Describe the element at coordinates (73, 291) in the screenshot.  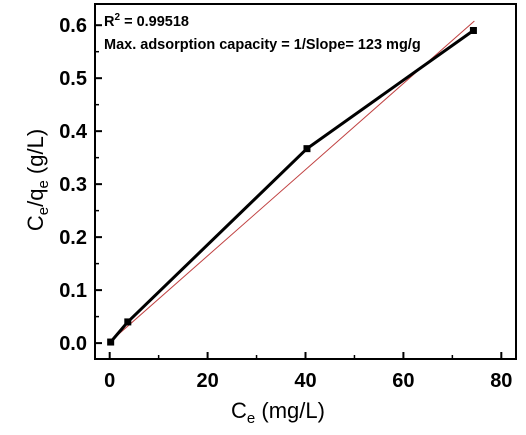
I see `y-tick-label: 0.1` at that location.